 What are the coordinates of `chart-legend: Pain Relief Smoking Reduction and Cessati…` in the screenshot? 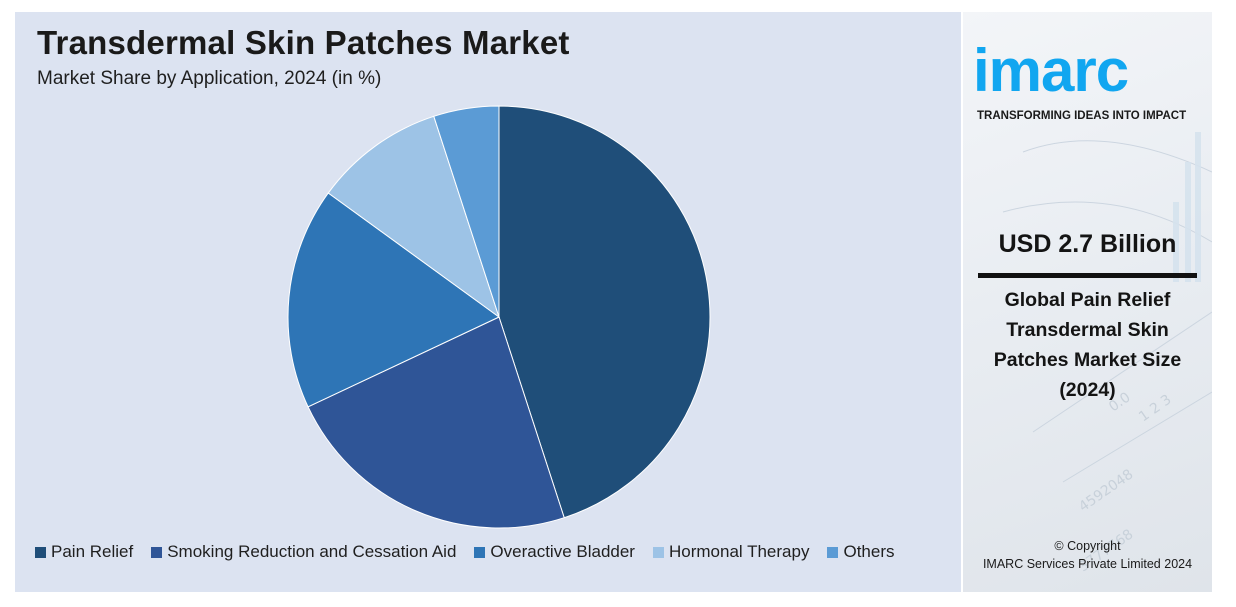 It's located at (500, 552).